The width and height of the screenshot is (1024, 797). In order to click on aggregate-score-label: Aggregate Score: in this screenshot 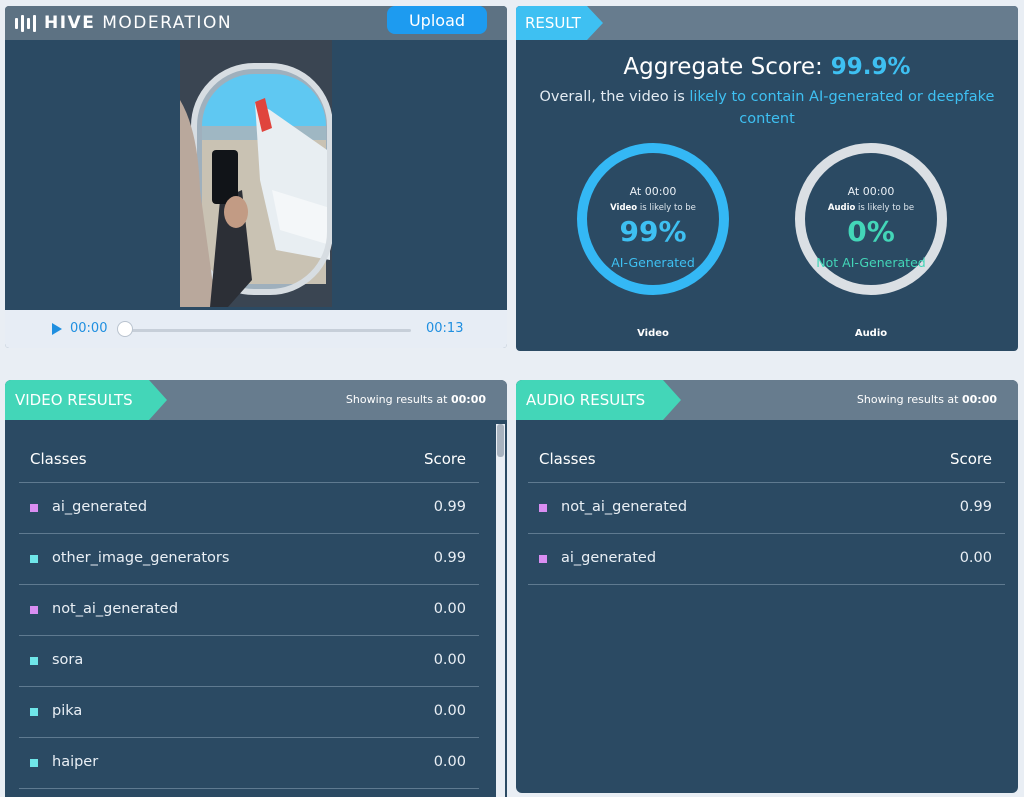, I will do `click(723, 67)`.